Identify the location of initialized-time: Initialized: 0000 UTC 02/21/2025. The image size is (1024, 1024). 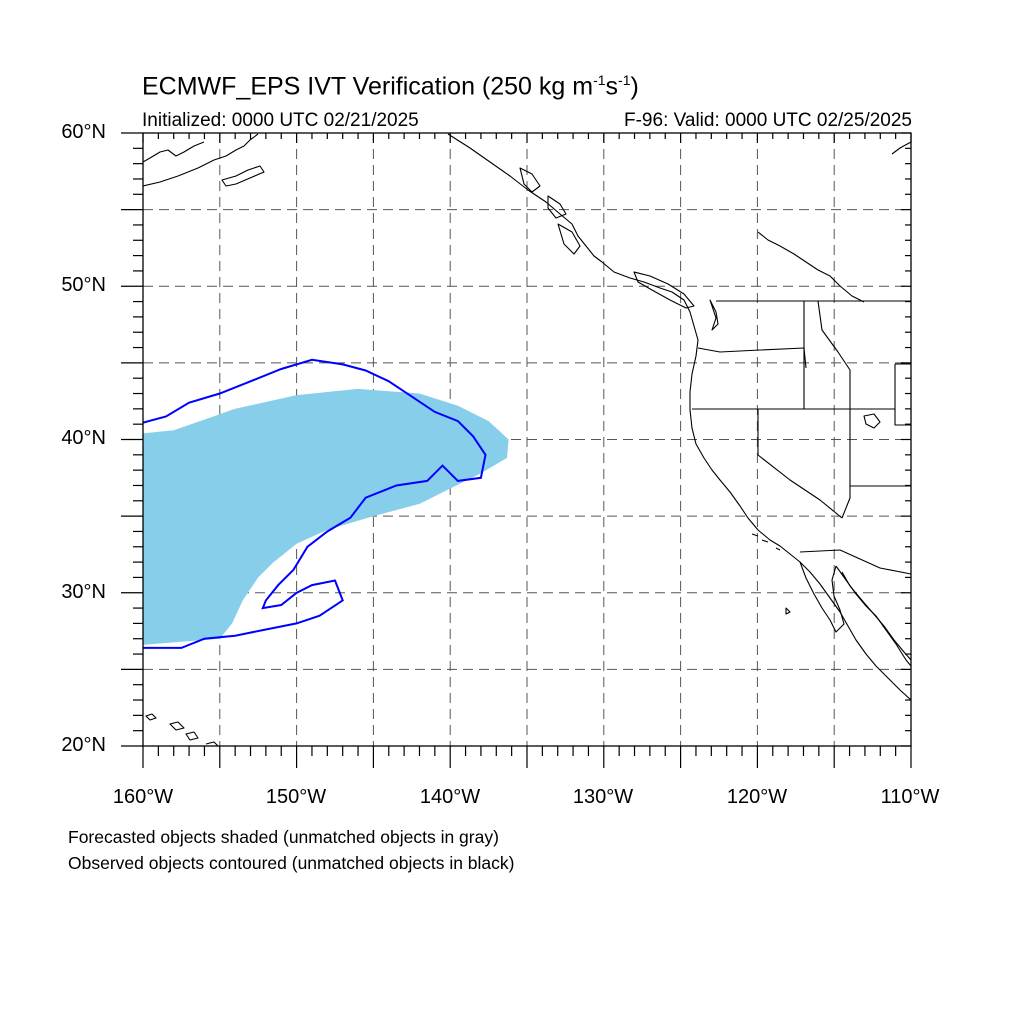
(280, 120).